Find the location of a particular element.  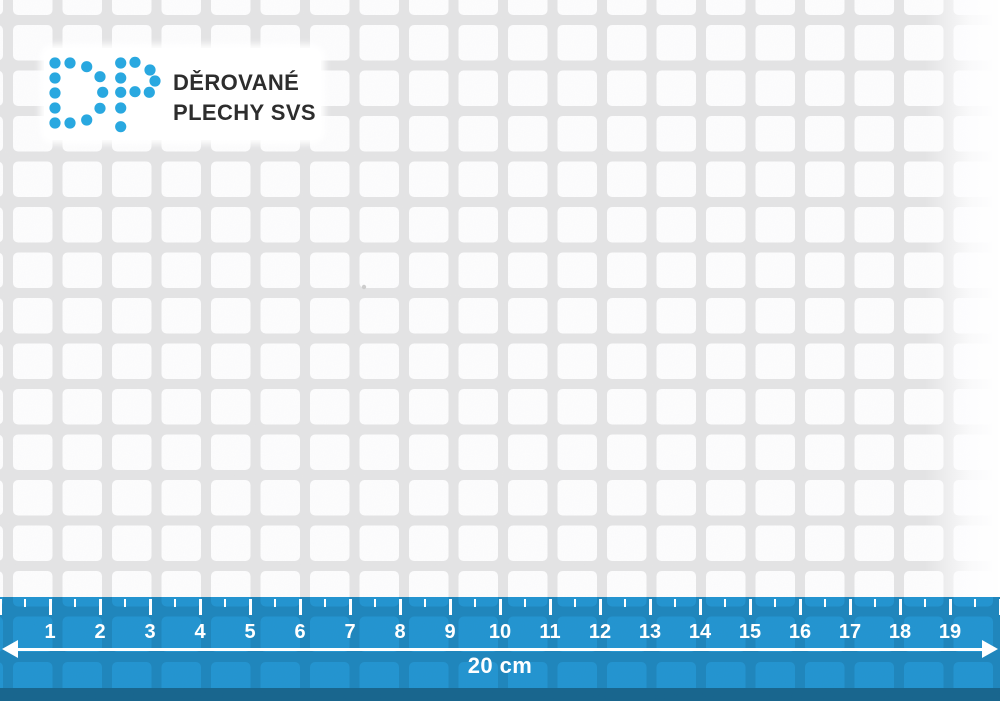

ruler-arrowhead-left-icon is located at coordinates (10, 649).